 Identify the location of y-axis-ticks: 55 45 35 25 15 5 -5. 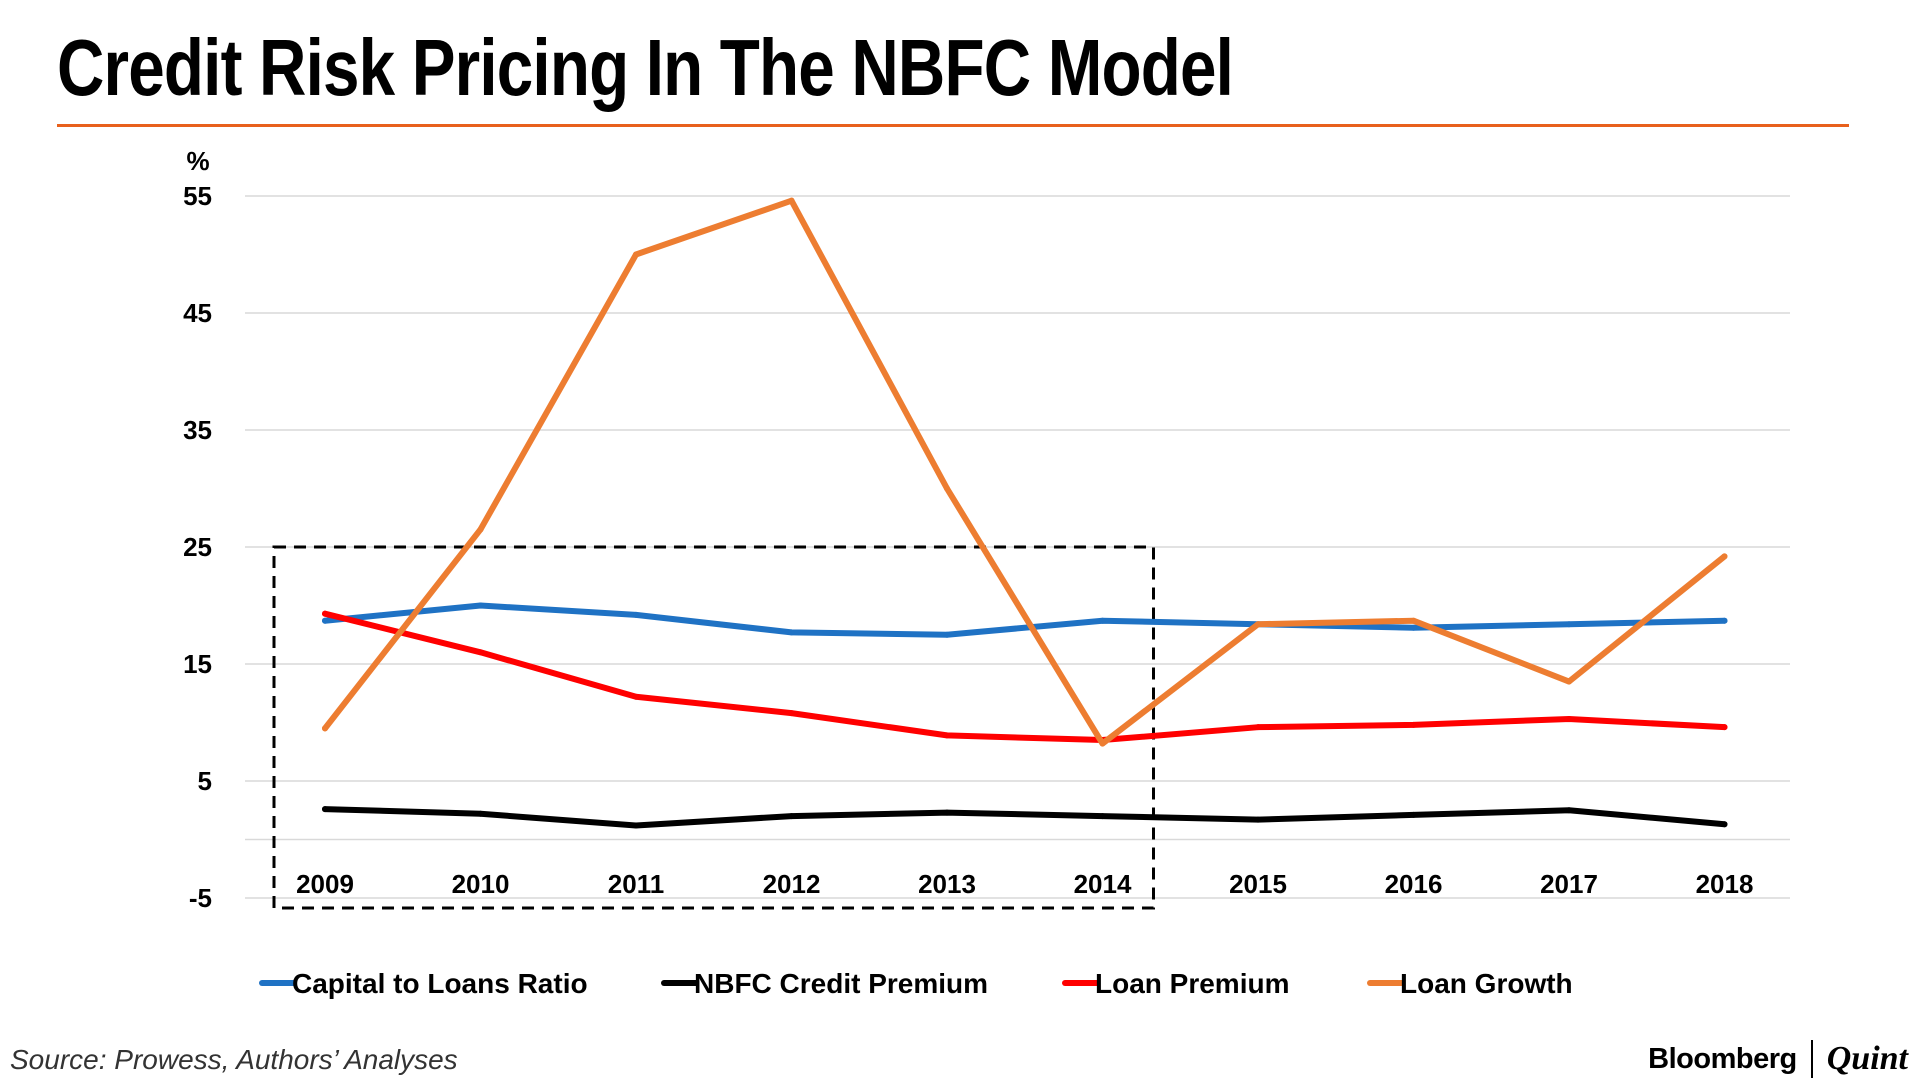
(197, 547).